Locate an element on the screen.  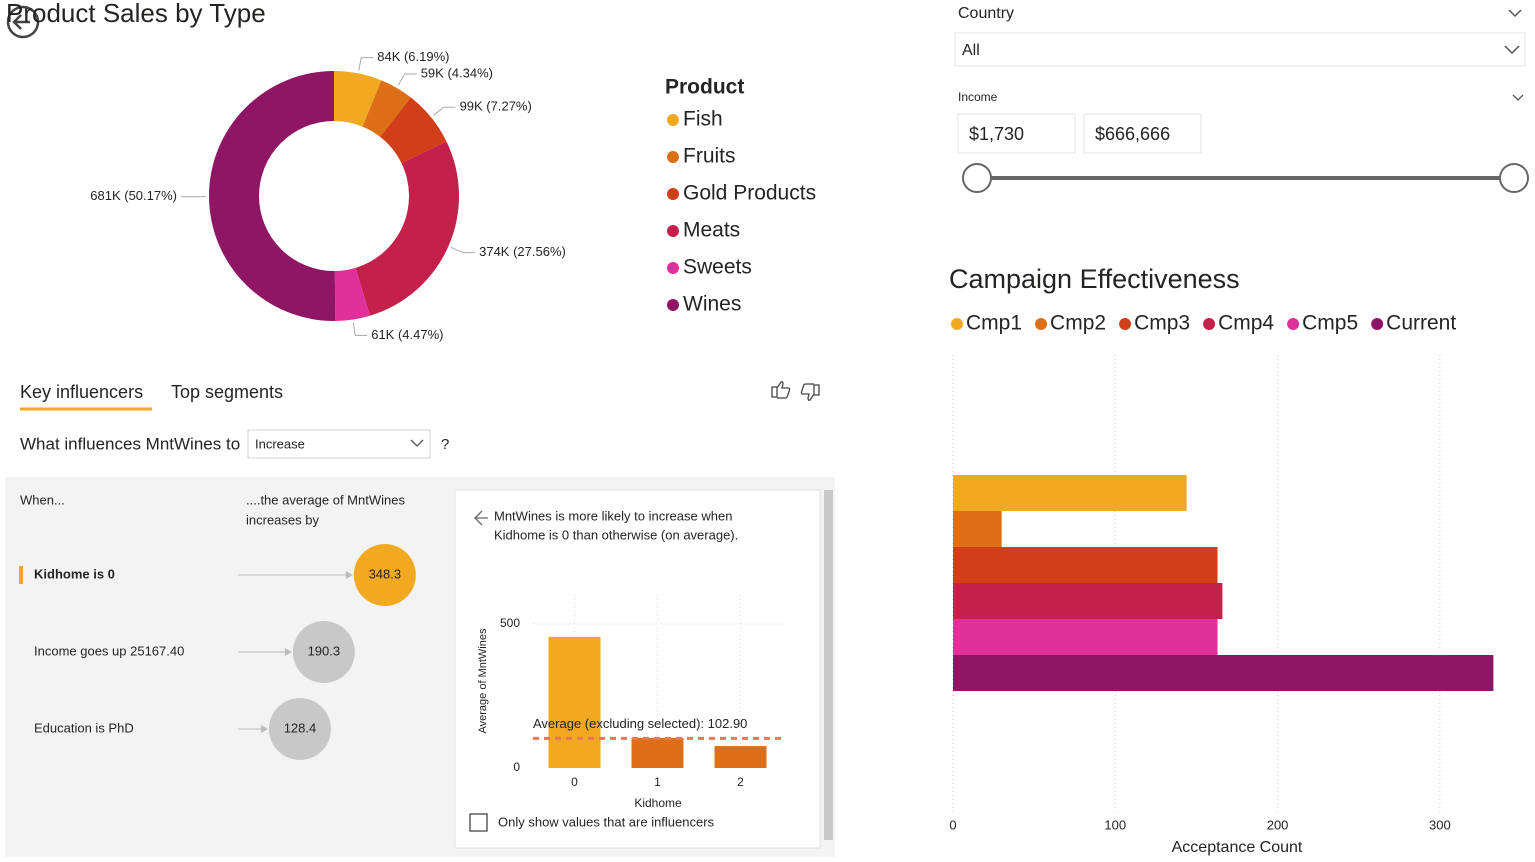
legend-label: Cmp1 is located at coordinates (994, 323).